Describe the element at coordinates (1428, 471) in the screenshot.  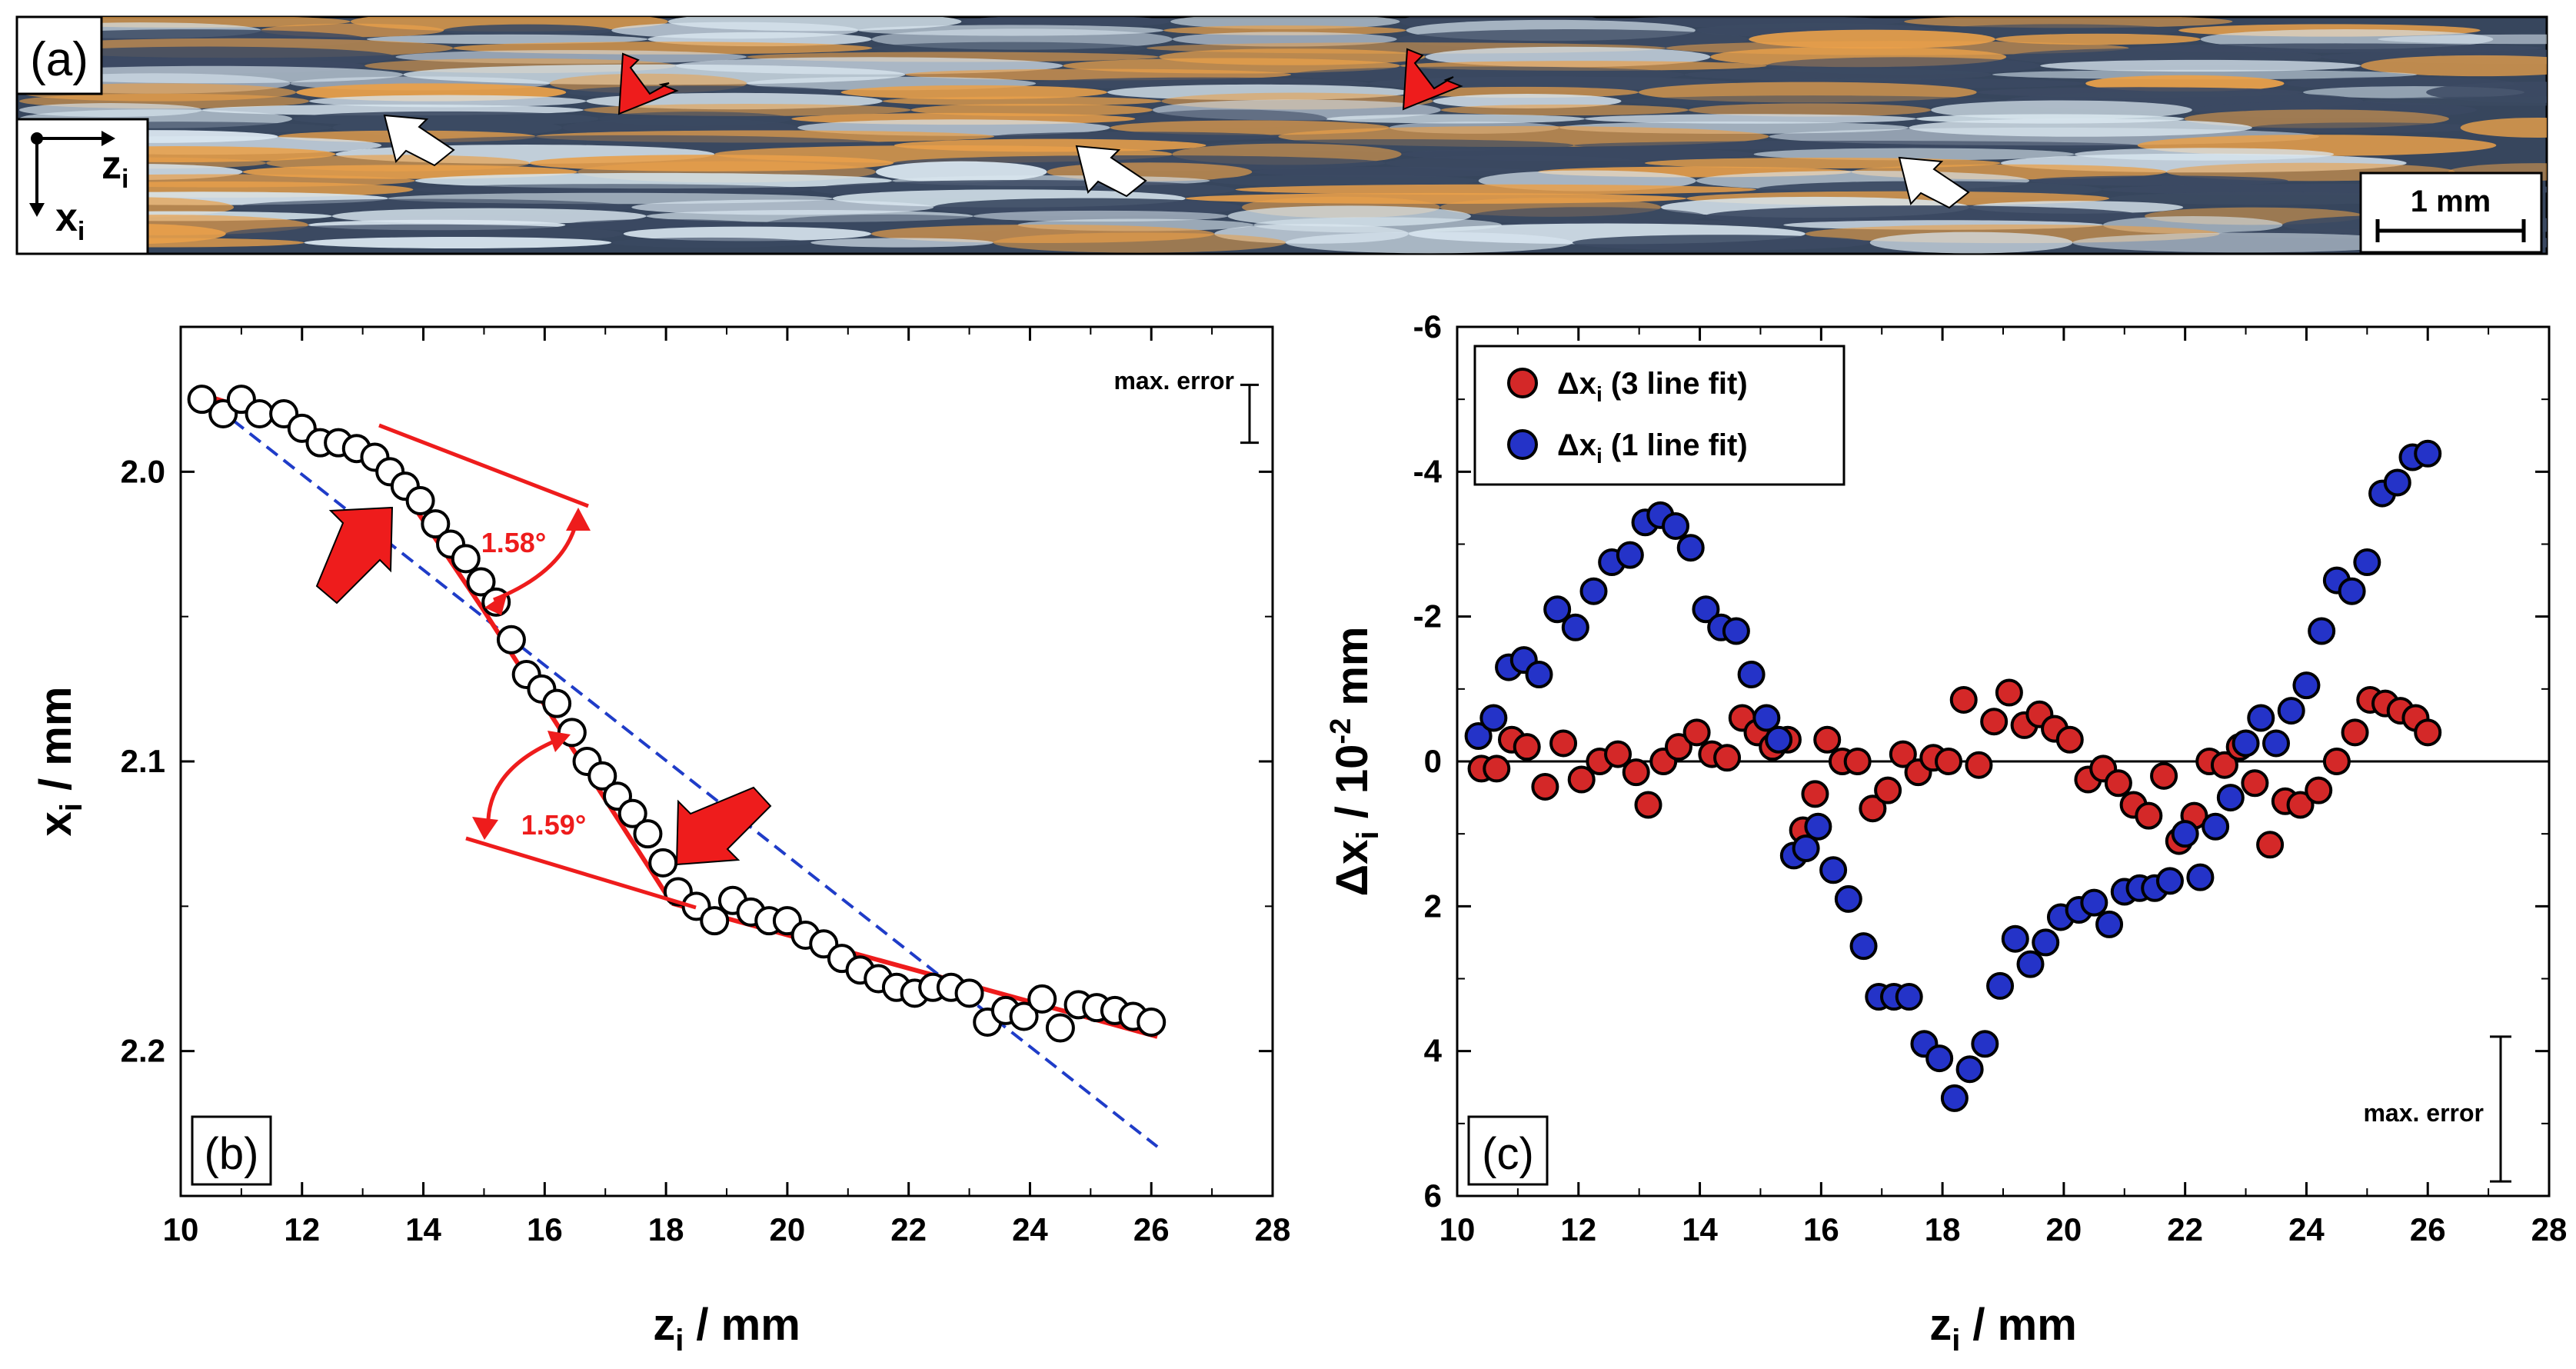
I see `y-tick-label: -4` at that location.